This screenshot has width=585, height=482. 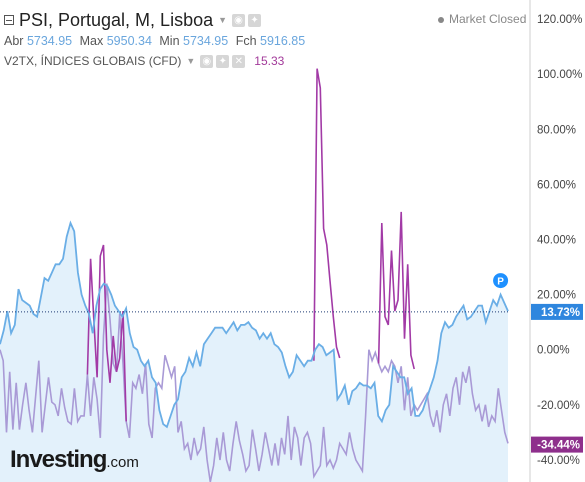 I want to click on ohlc-high-label: Max, so click(x=91, y=41).